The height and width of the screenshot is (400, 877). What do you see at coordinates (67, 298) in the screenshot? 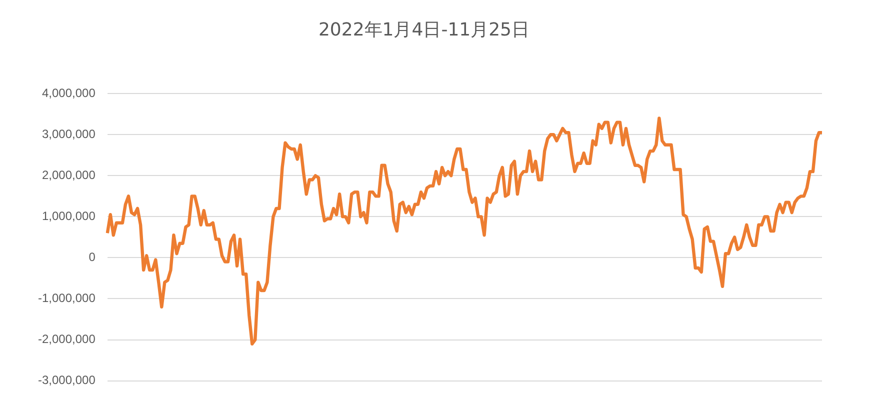
I see `y-tick-label: -1,000,000` at bounding box center [67, 298].